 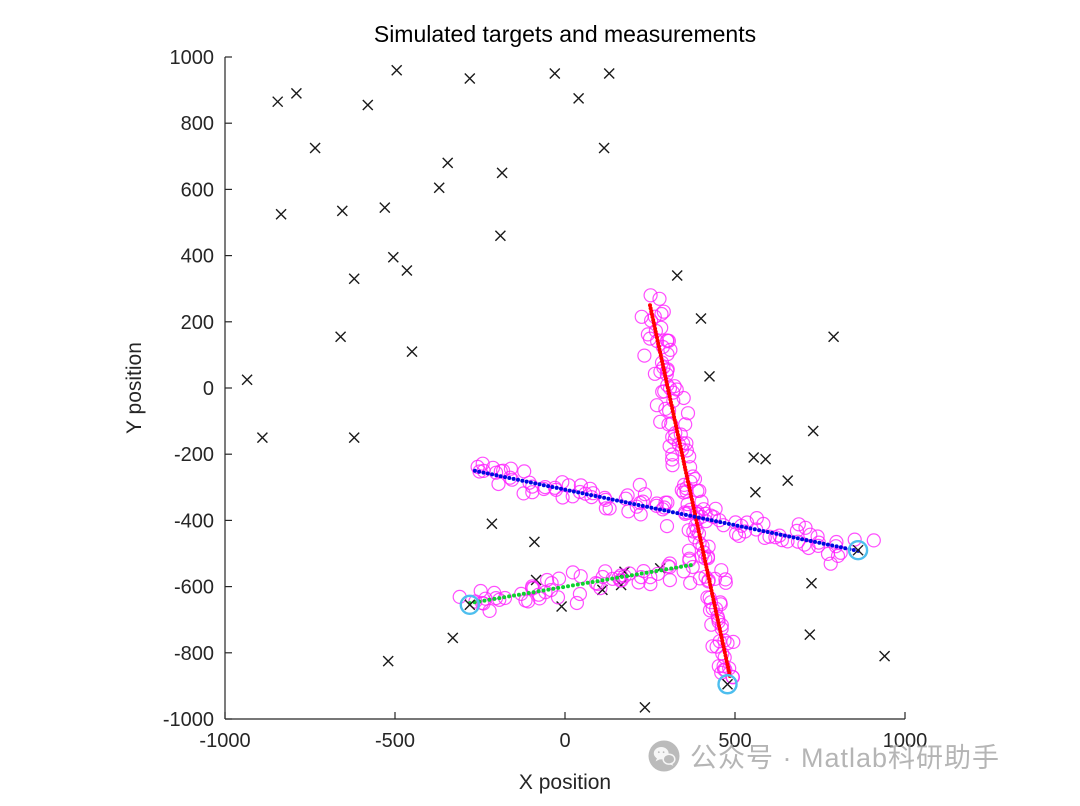 What do you see at coordinates (197, 190) in the screenshot?
I see `y-tick-label: 600` at bounding box center [197, 190].